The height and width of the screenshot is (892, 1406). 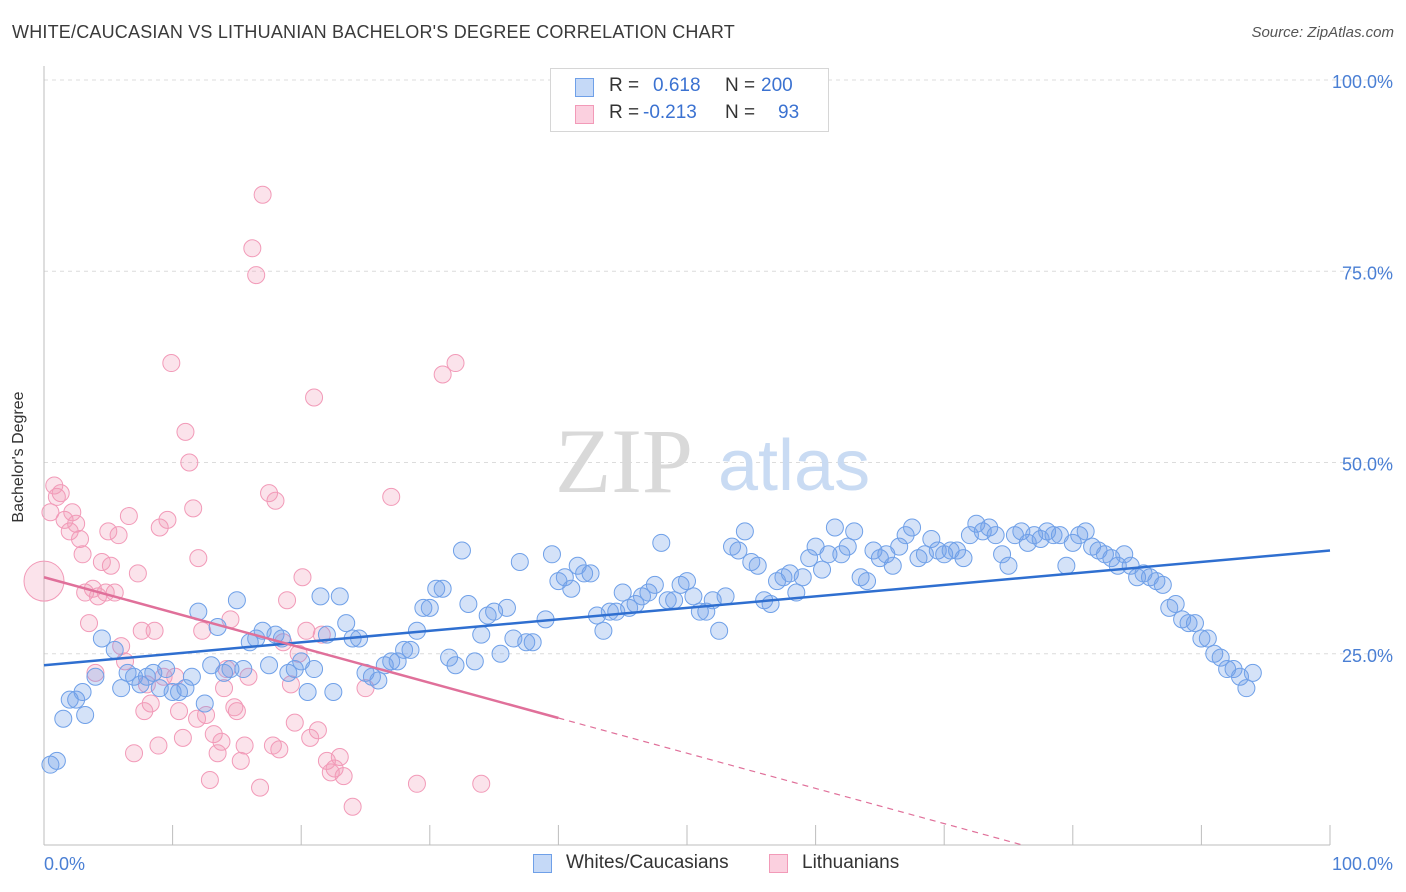 I want to click on y-tick-label: 75.0%, so click(x=1367, y=273).